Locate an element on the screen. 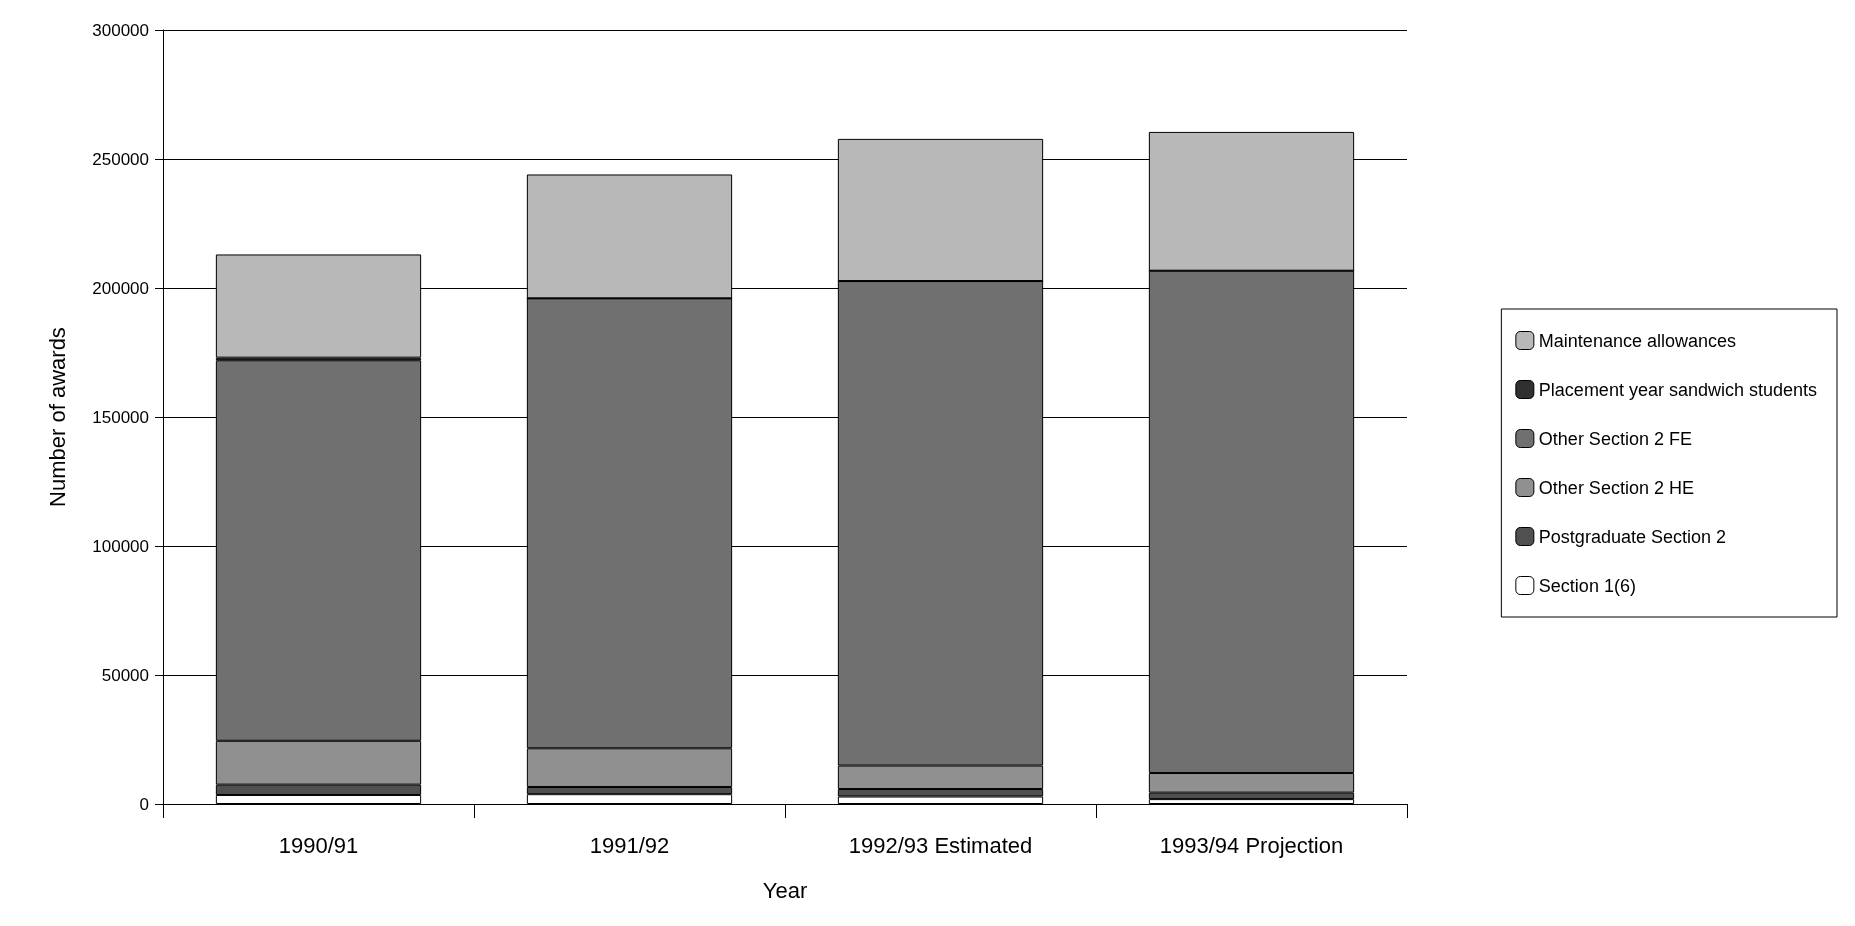 This screenshot has width=1855, height=926. y-axis-title: Number of awards is located at coordinates (57, 417).